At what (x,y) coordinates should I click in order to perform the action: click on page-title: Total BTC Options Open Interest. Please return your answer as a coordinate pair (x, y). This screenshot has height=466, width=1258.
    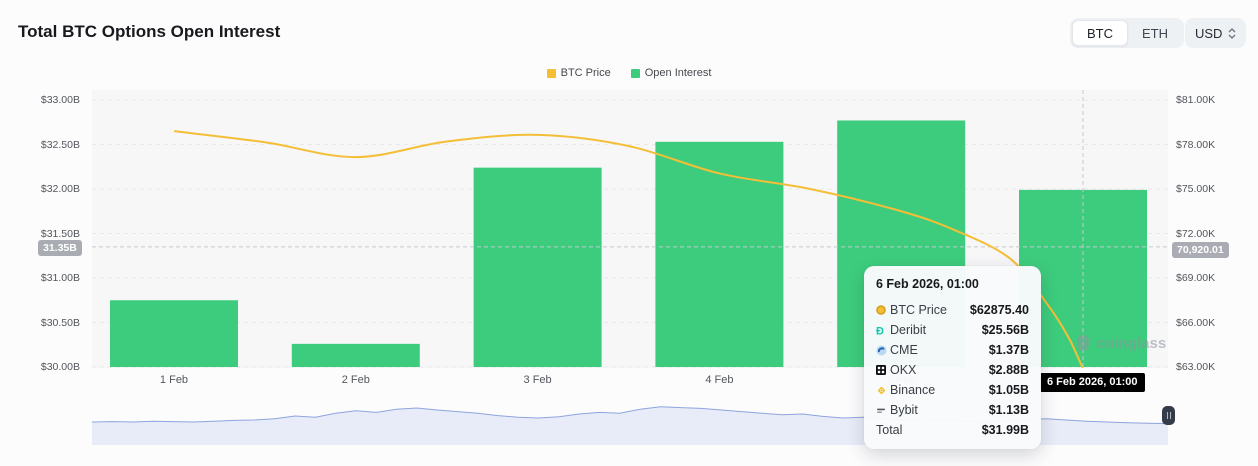
    Looking at the image, I should click on (149, 31).